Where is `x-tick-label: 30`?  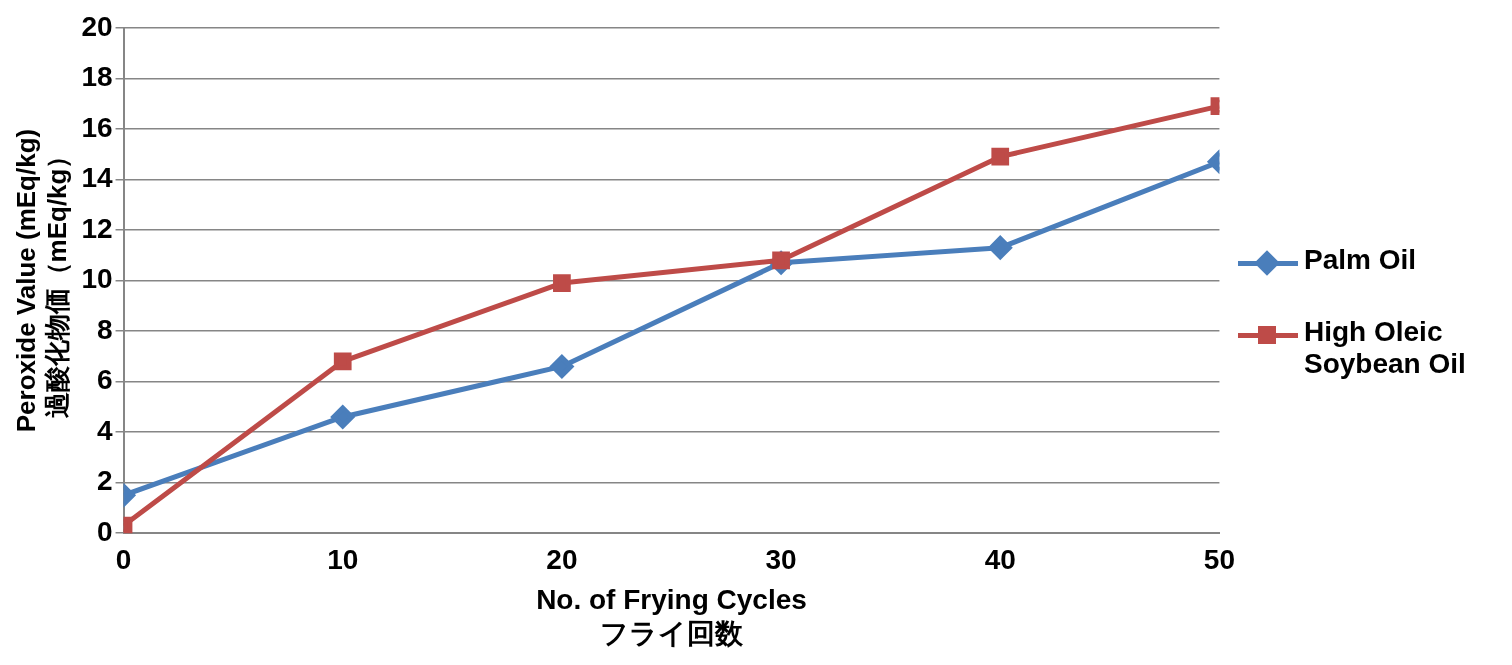
x-tick-label: 30 is located at coordinates (781, 559).